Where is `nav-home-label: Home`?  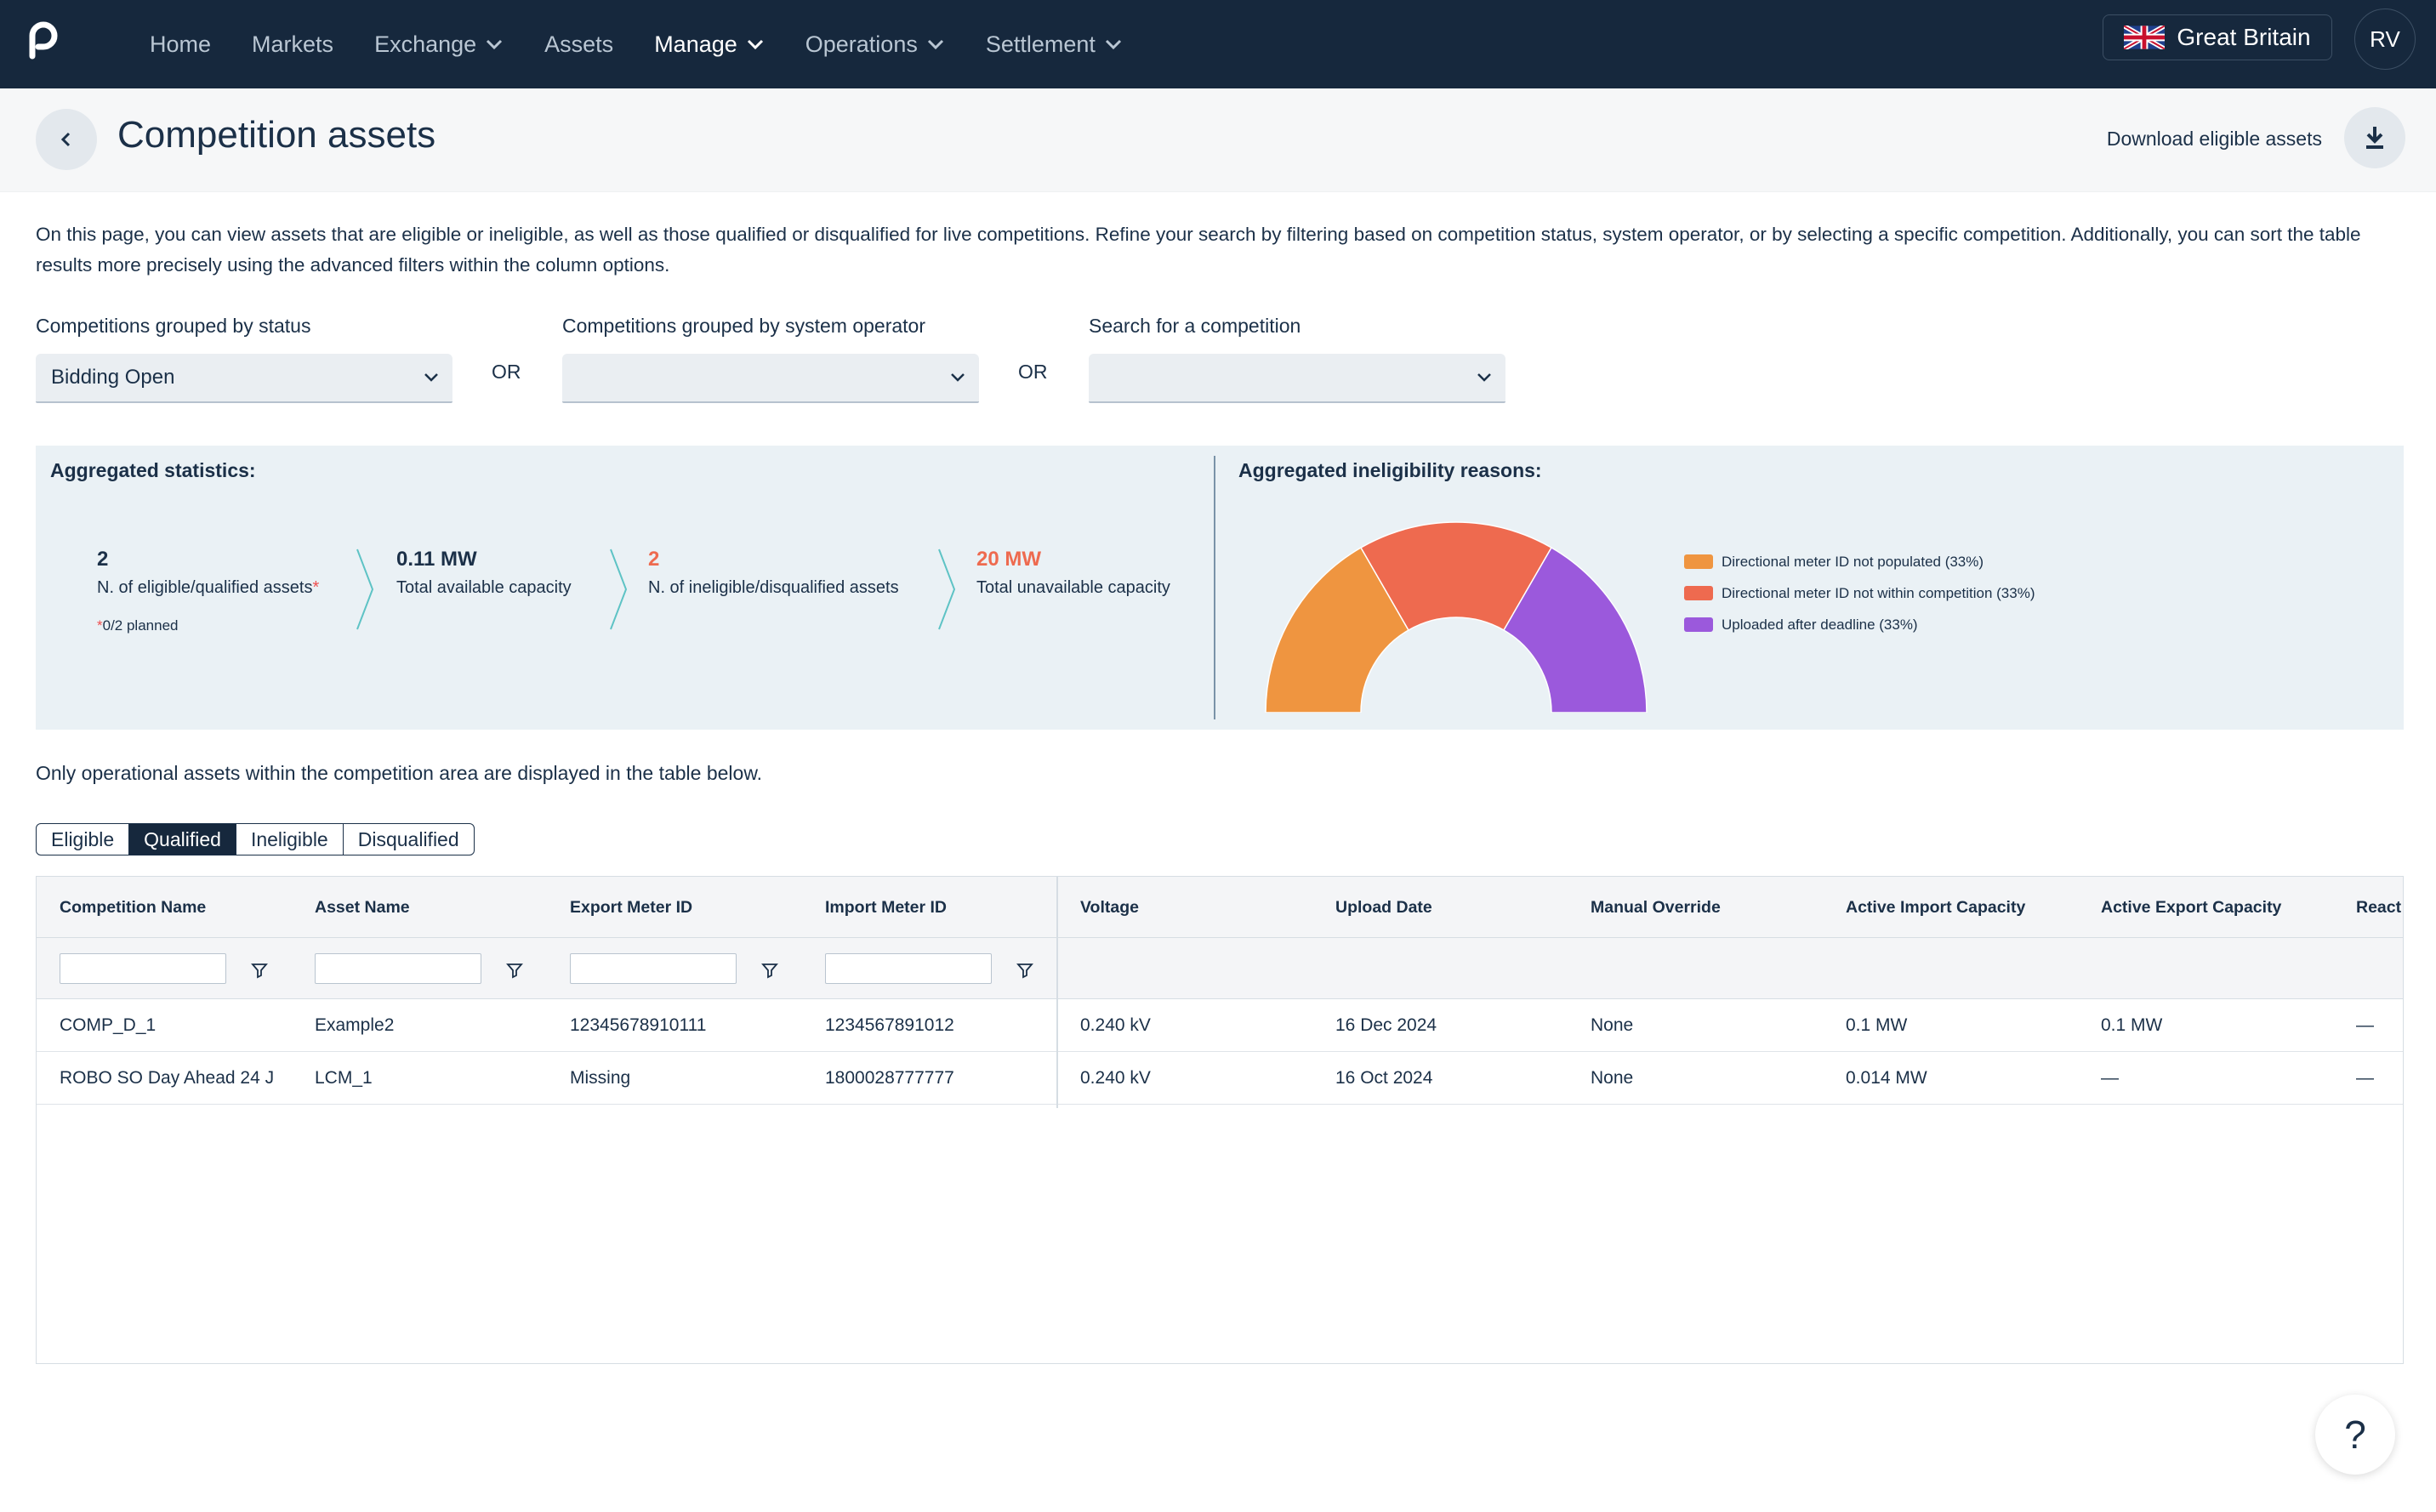 nav-home-label: Home is located at coordinates (181, 44).